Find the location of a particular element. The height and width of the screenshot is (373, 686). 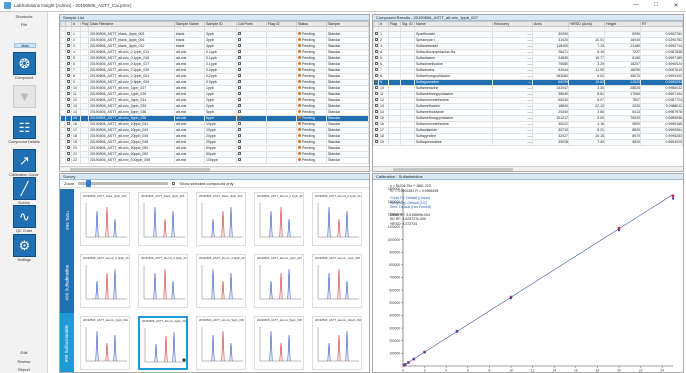

chromatogram-cell: 20190506_ASTT_alt-mix_1ppb_027 is located at coordinates (279, 281).